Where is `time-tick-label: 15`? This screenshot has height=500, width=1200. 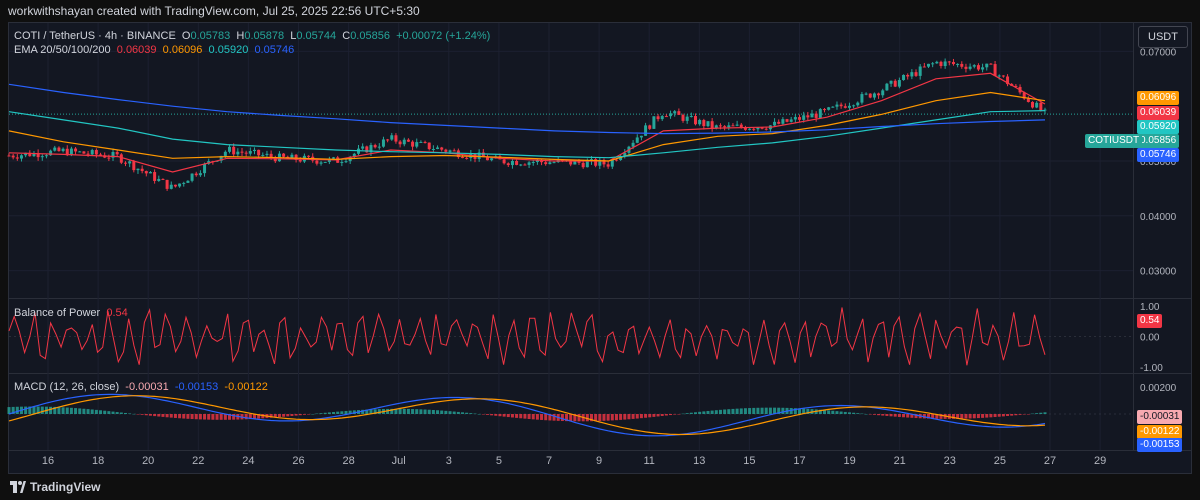 time-tick-label: 15 is located at coordinates (749, 461).